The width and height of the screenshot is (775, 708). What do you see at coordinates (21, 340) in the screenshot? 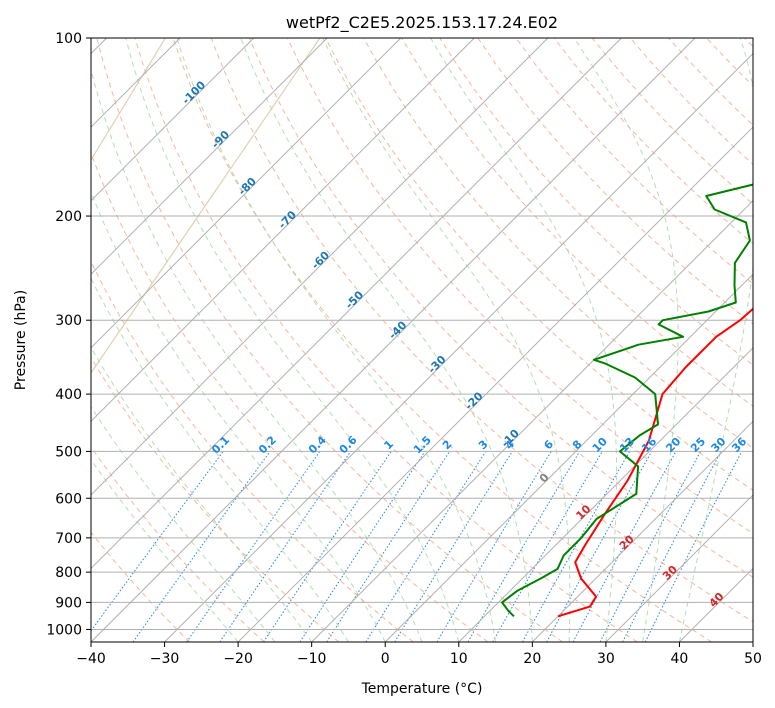
I see `y-axis-label: Pressure (hPa)` at bounding box center [21, 340].